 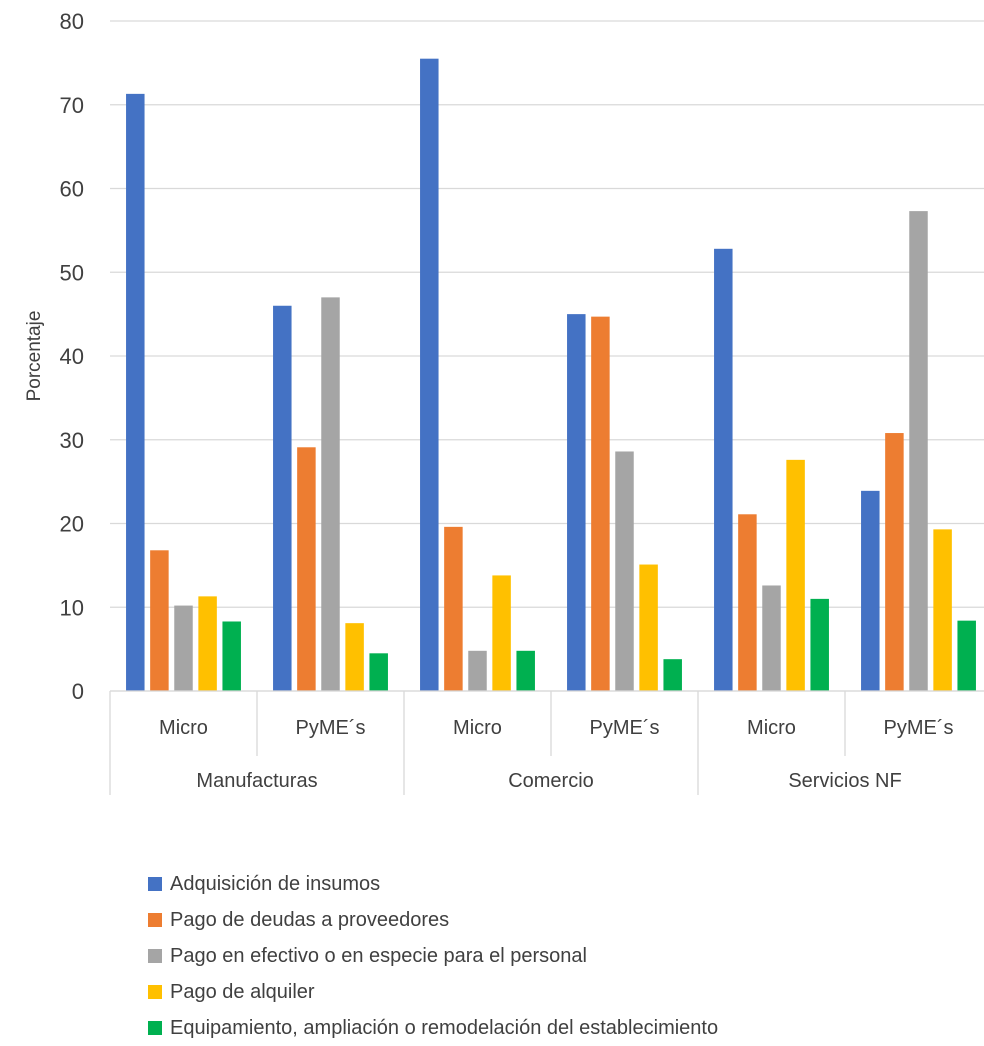 What do you see at coordinates (72, 189) in the screenshot?
I see `y-tick-label: 60` at bounding box center [72, 189].